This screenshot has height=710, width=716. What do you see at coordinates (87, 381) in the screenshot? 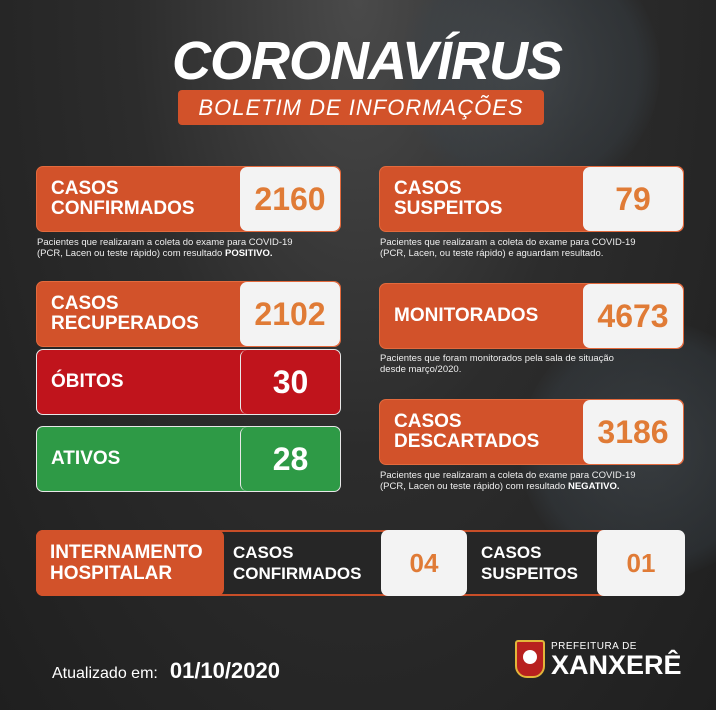
I see `card-label: ÓBITOS` at bounding box center [87, 381].